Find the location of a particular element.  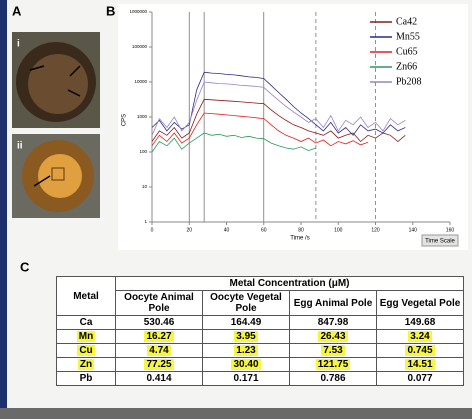

image-label: ii is located at coordinates (20, 146).